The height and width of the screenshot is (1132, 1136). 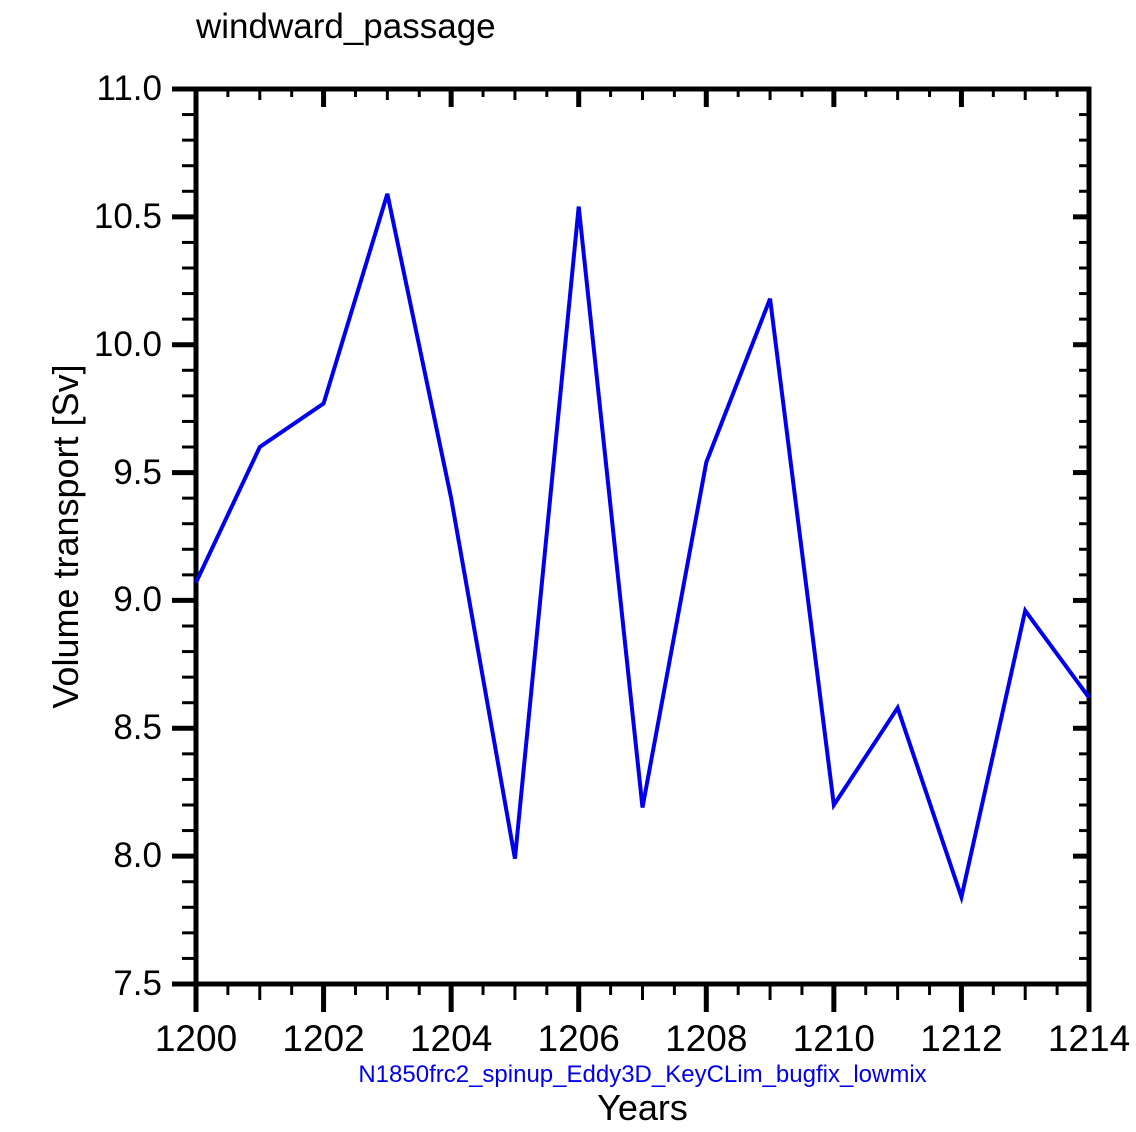 I want to click on x-tick-label: 1214, so click(x=1089, y=1038).